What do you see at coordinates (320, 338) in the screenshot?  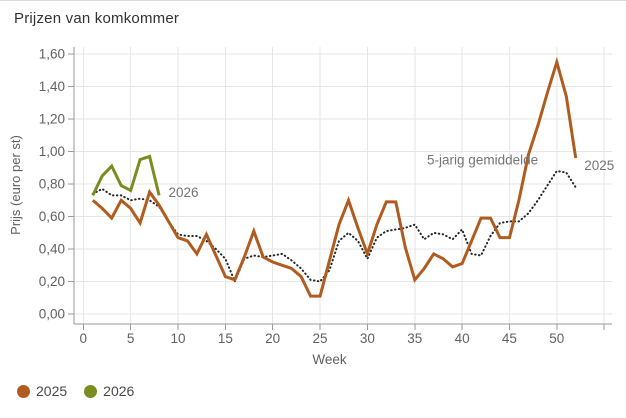 I see `x-tick-label: 25` at bounding box center [320, 338].